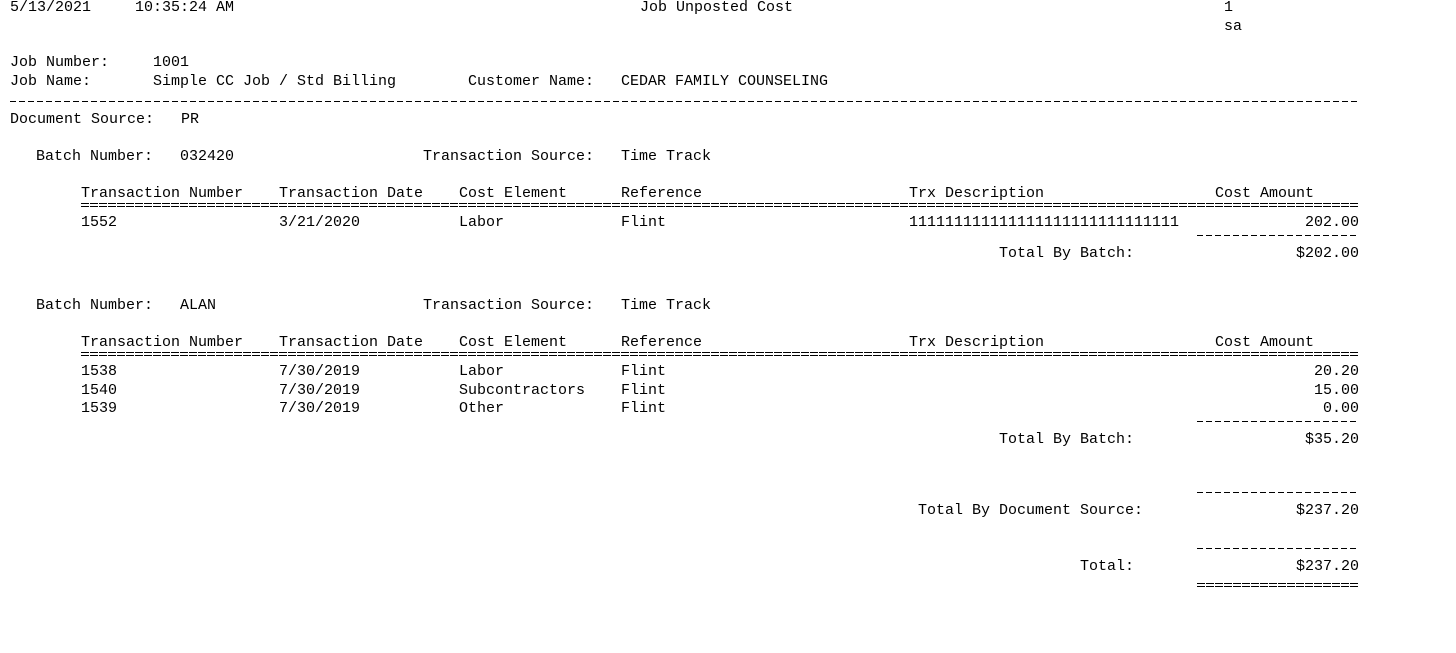  I want to click on batch-number: ALAN, so click(198, 305).